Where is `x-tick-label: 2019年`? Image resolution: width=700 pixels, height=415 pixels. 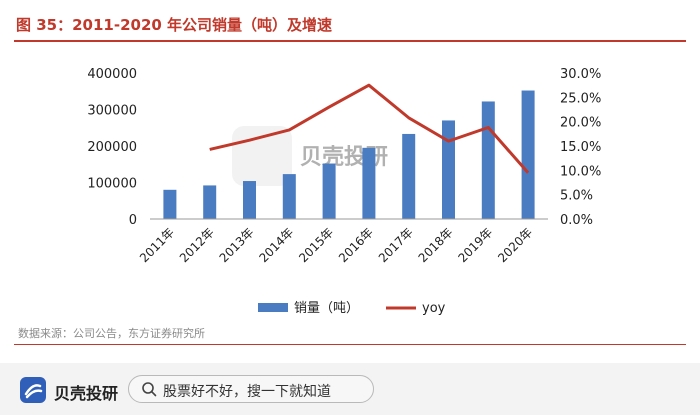
x-tick-label: 2019年 is located at coordinates (475, 245).